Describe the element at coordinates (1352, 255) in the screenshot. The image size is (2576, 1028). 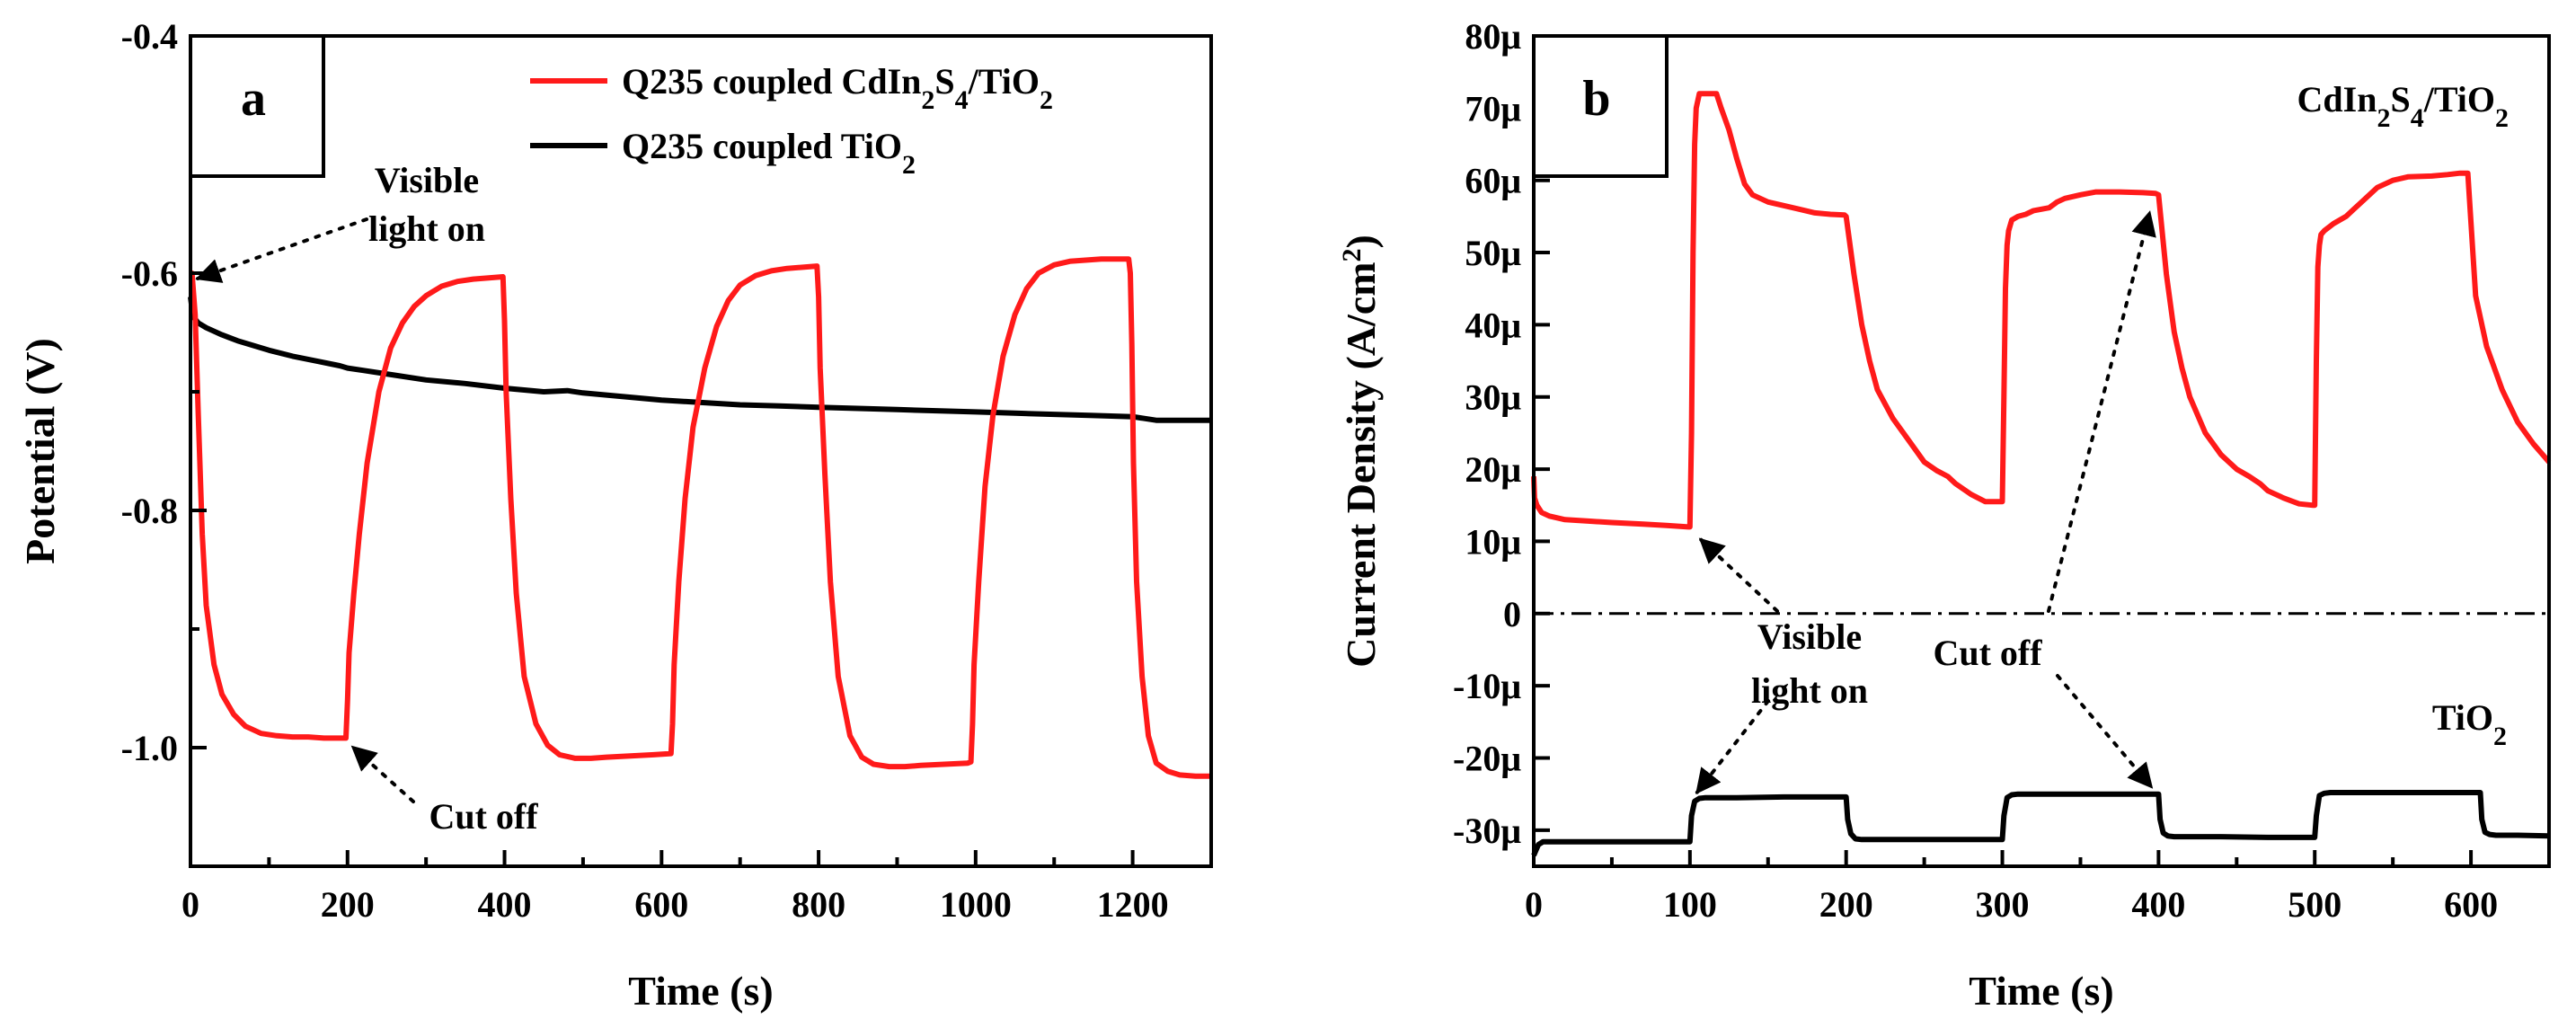
I see `y-label-superscript: 2` at that location.